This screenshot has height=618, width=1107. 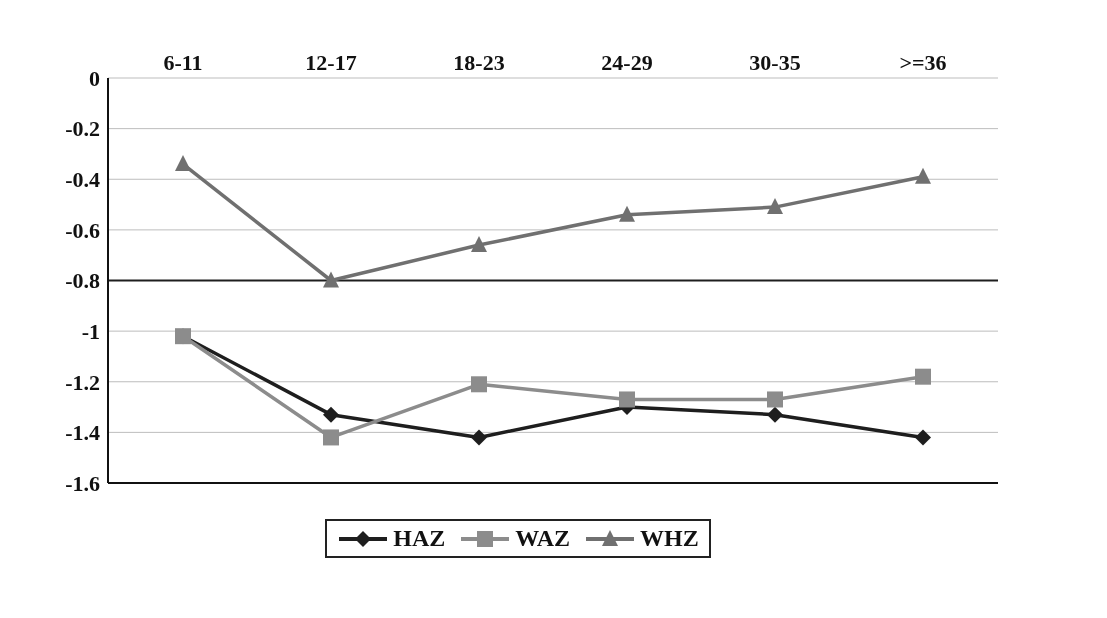 What do you see at coordinates (82, 382) in the screenshot?
I see `y-tick-label: -1.2` at bounding box center [82, 382].